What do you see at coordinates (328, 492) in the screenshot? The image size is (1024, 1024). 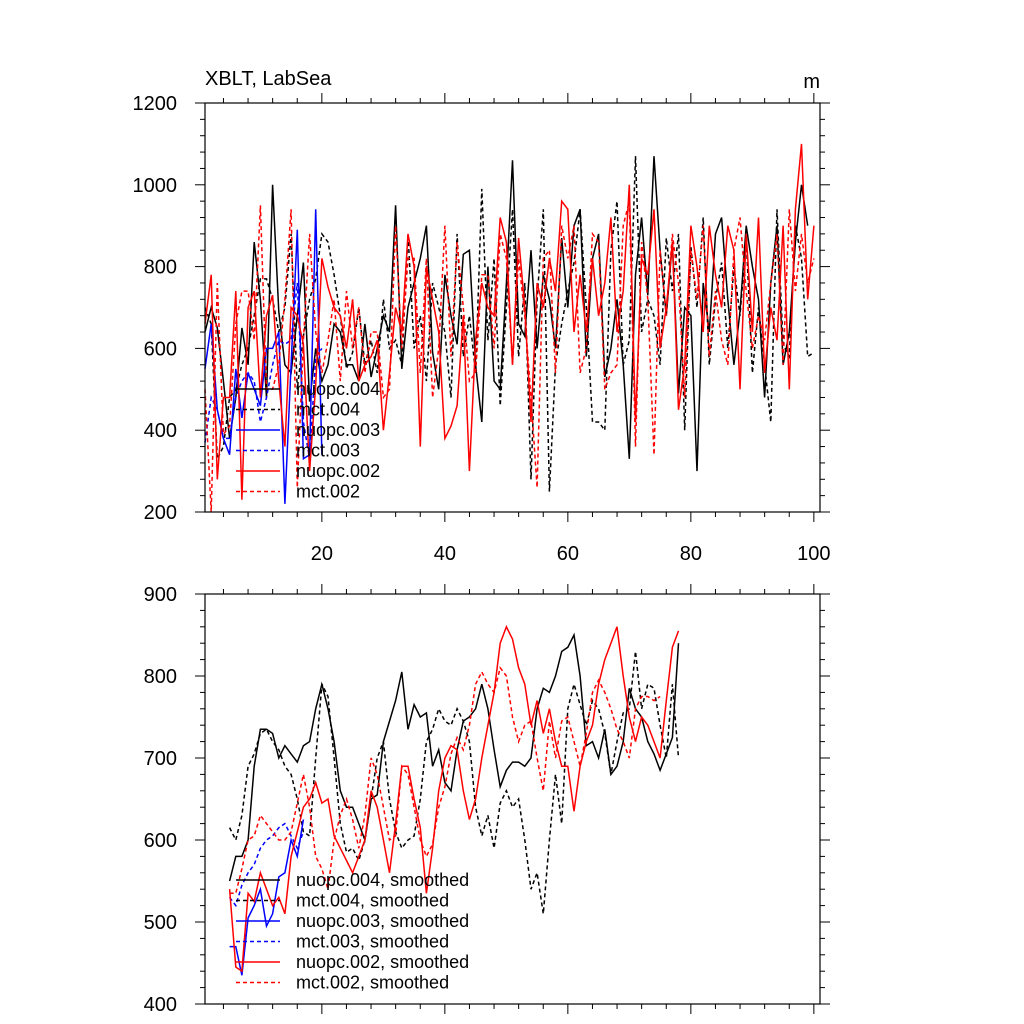 I see `legend-label: mct.002` at bounding box center [328, 492].